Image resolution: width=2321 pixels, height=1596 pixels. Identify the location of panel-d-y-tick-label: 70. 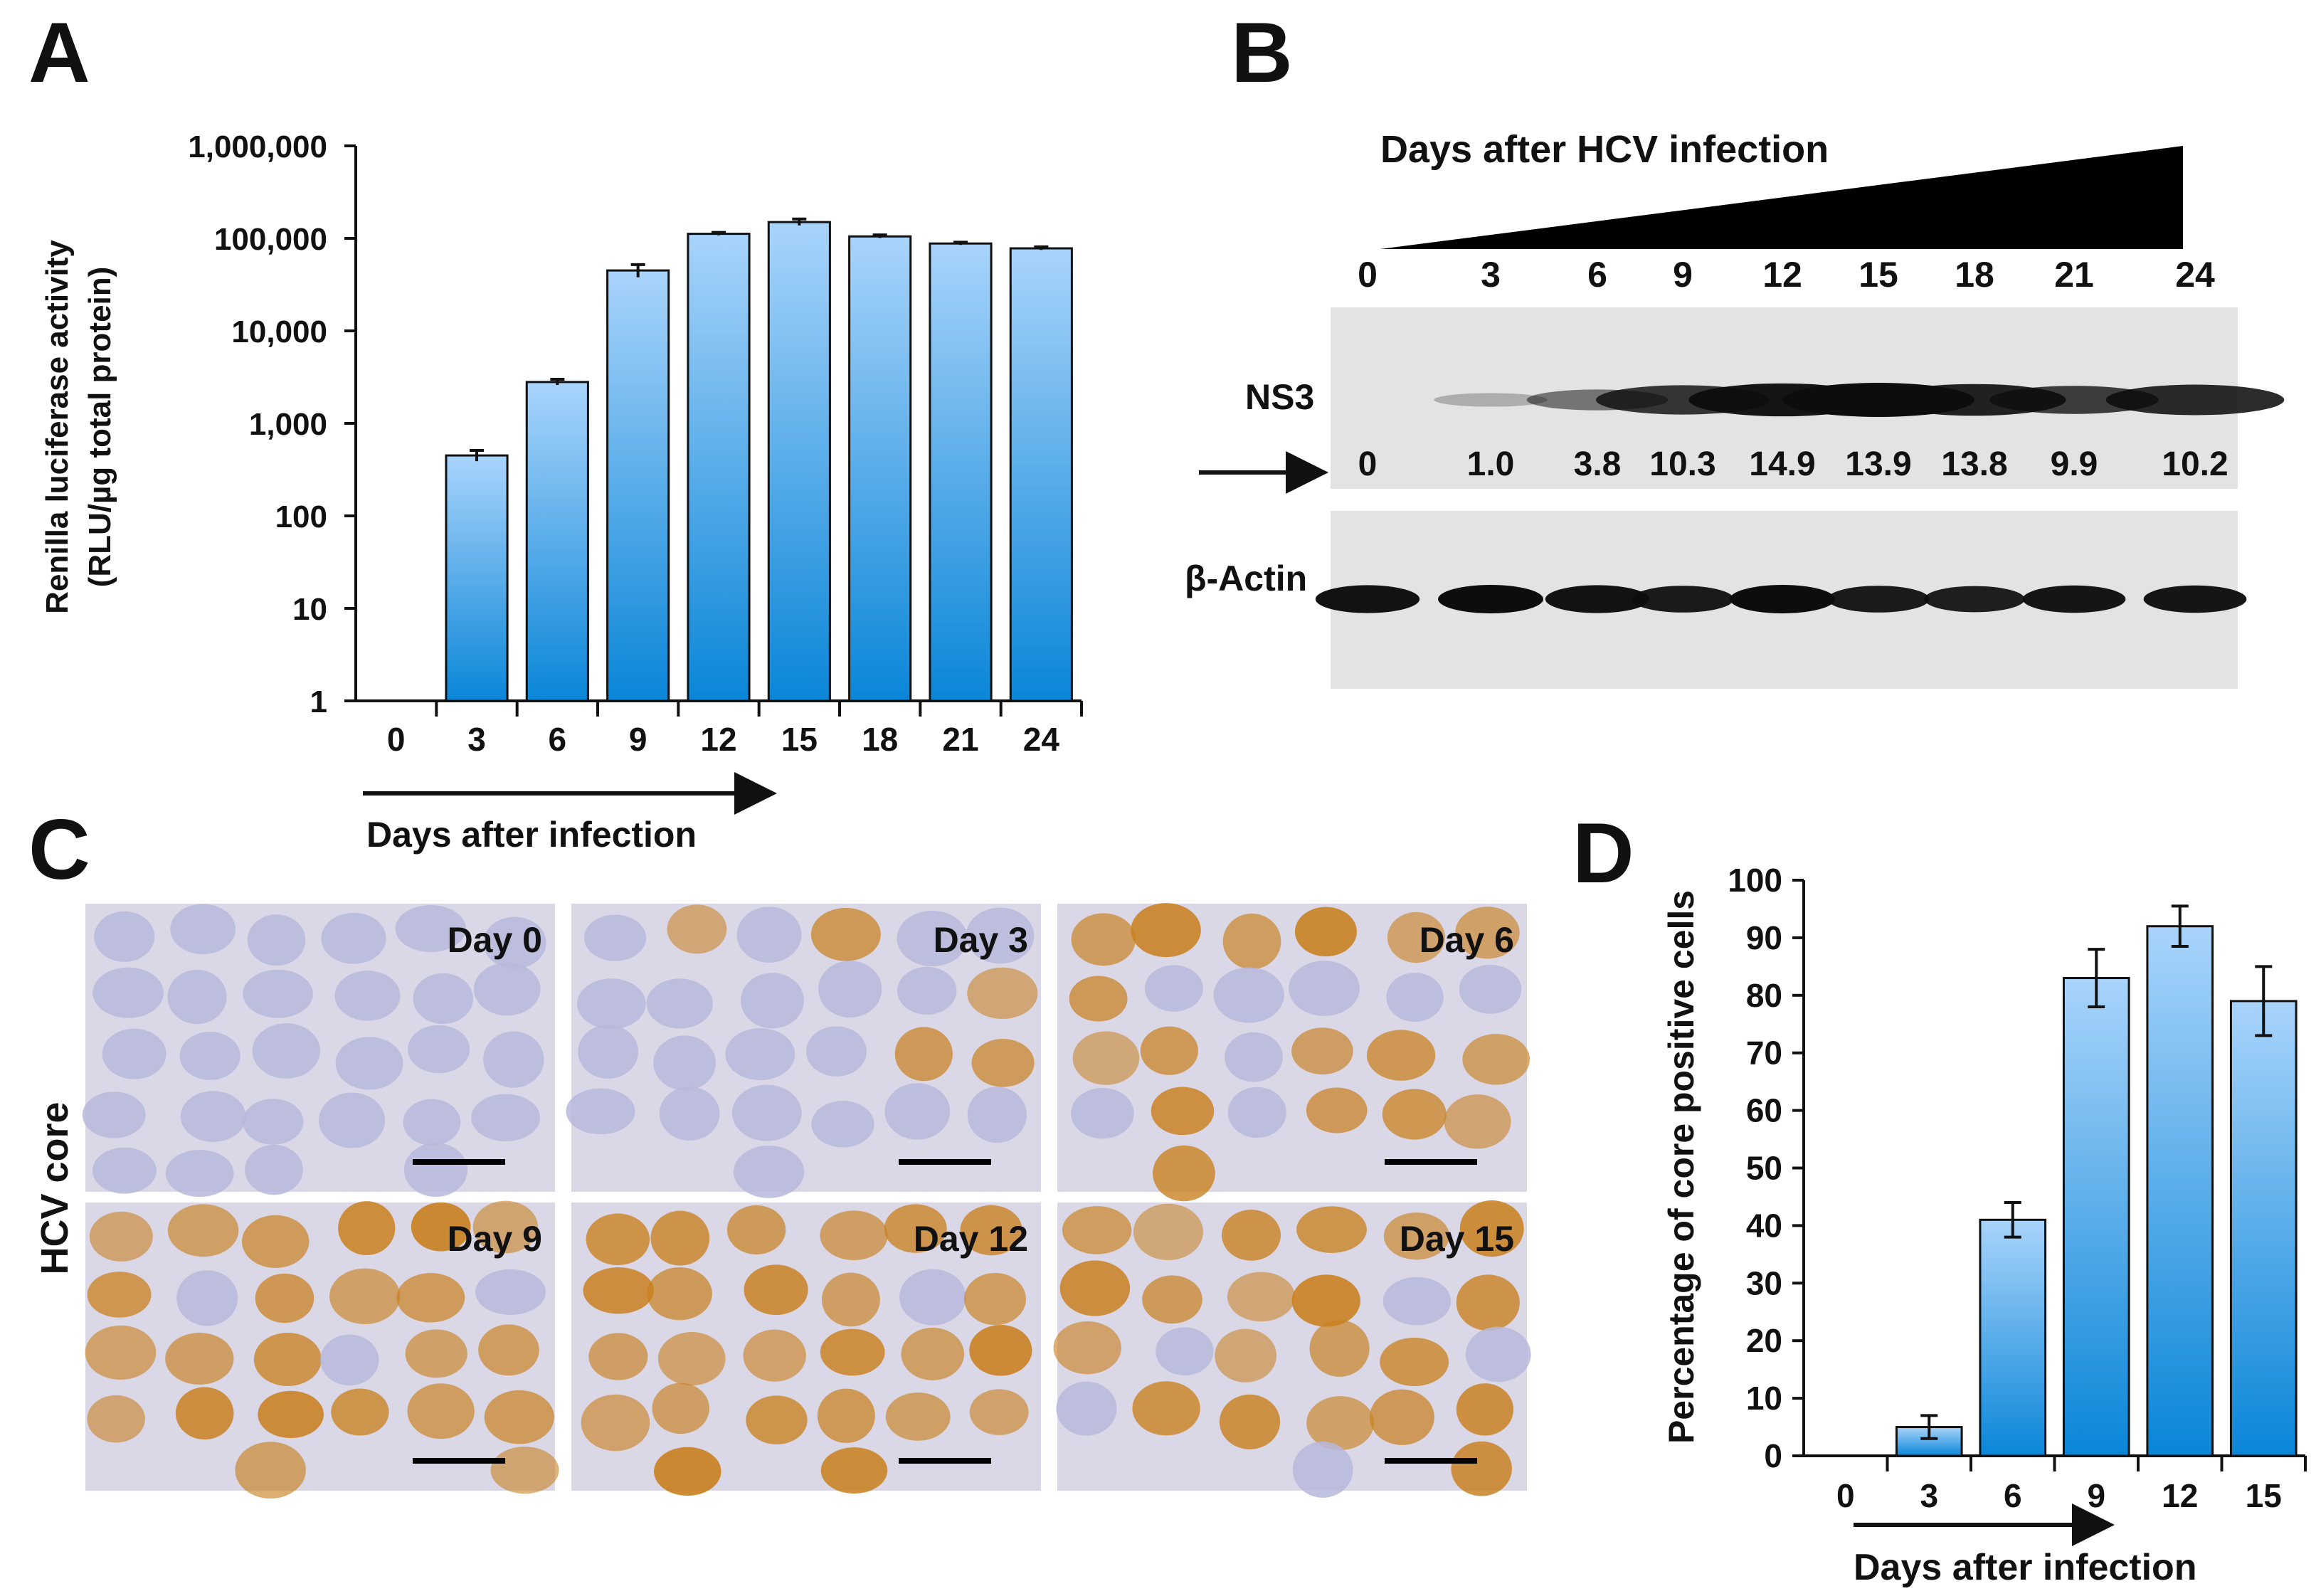
(1764, 1053).